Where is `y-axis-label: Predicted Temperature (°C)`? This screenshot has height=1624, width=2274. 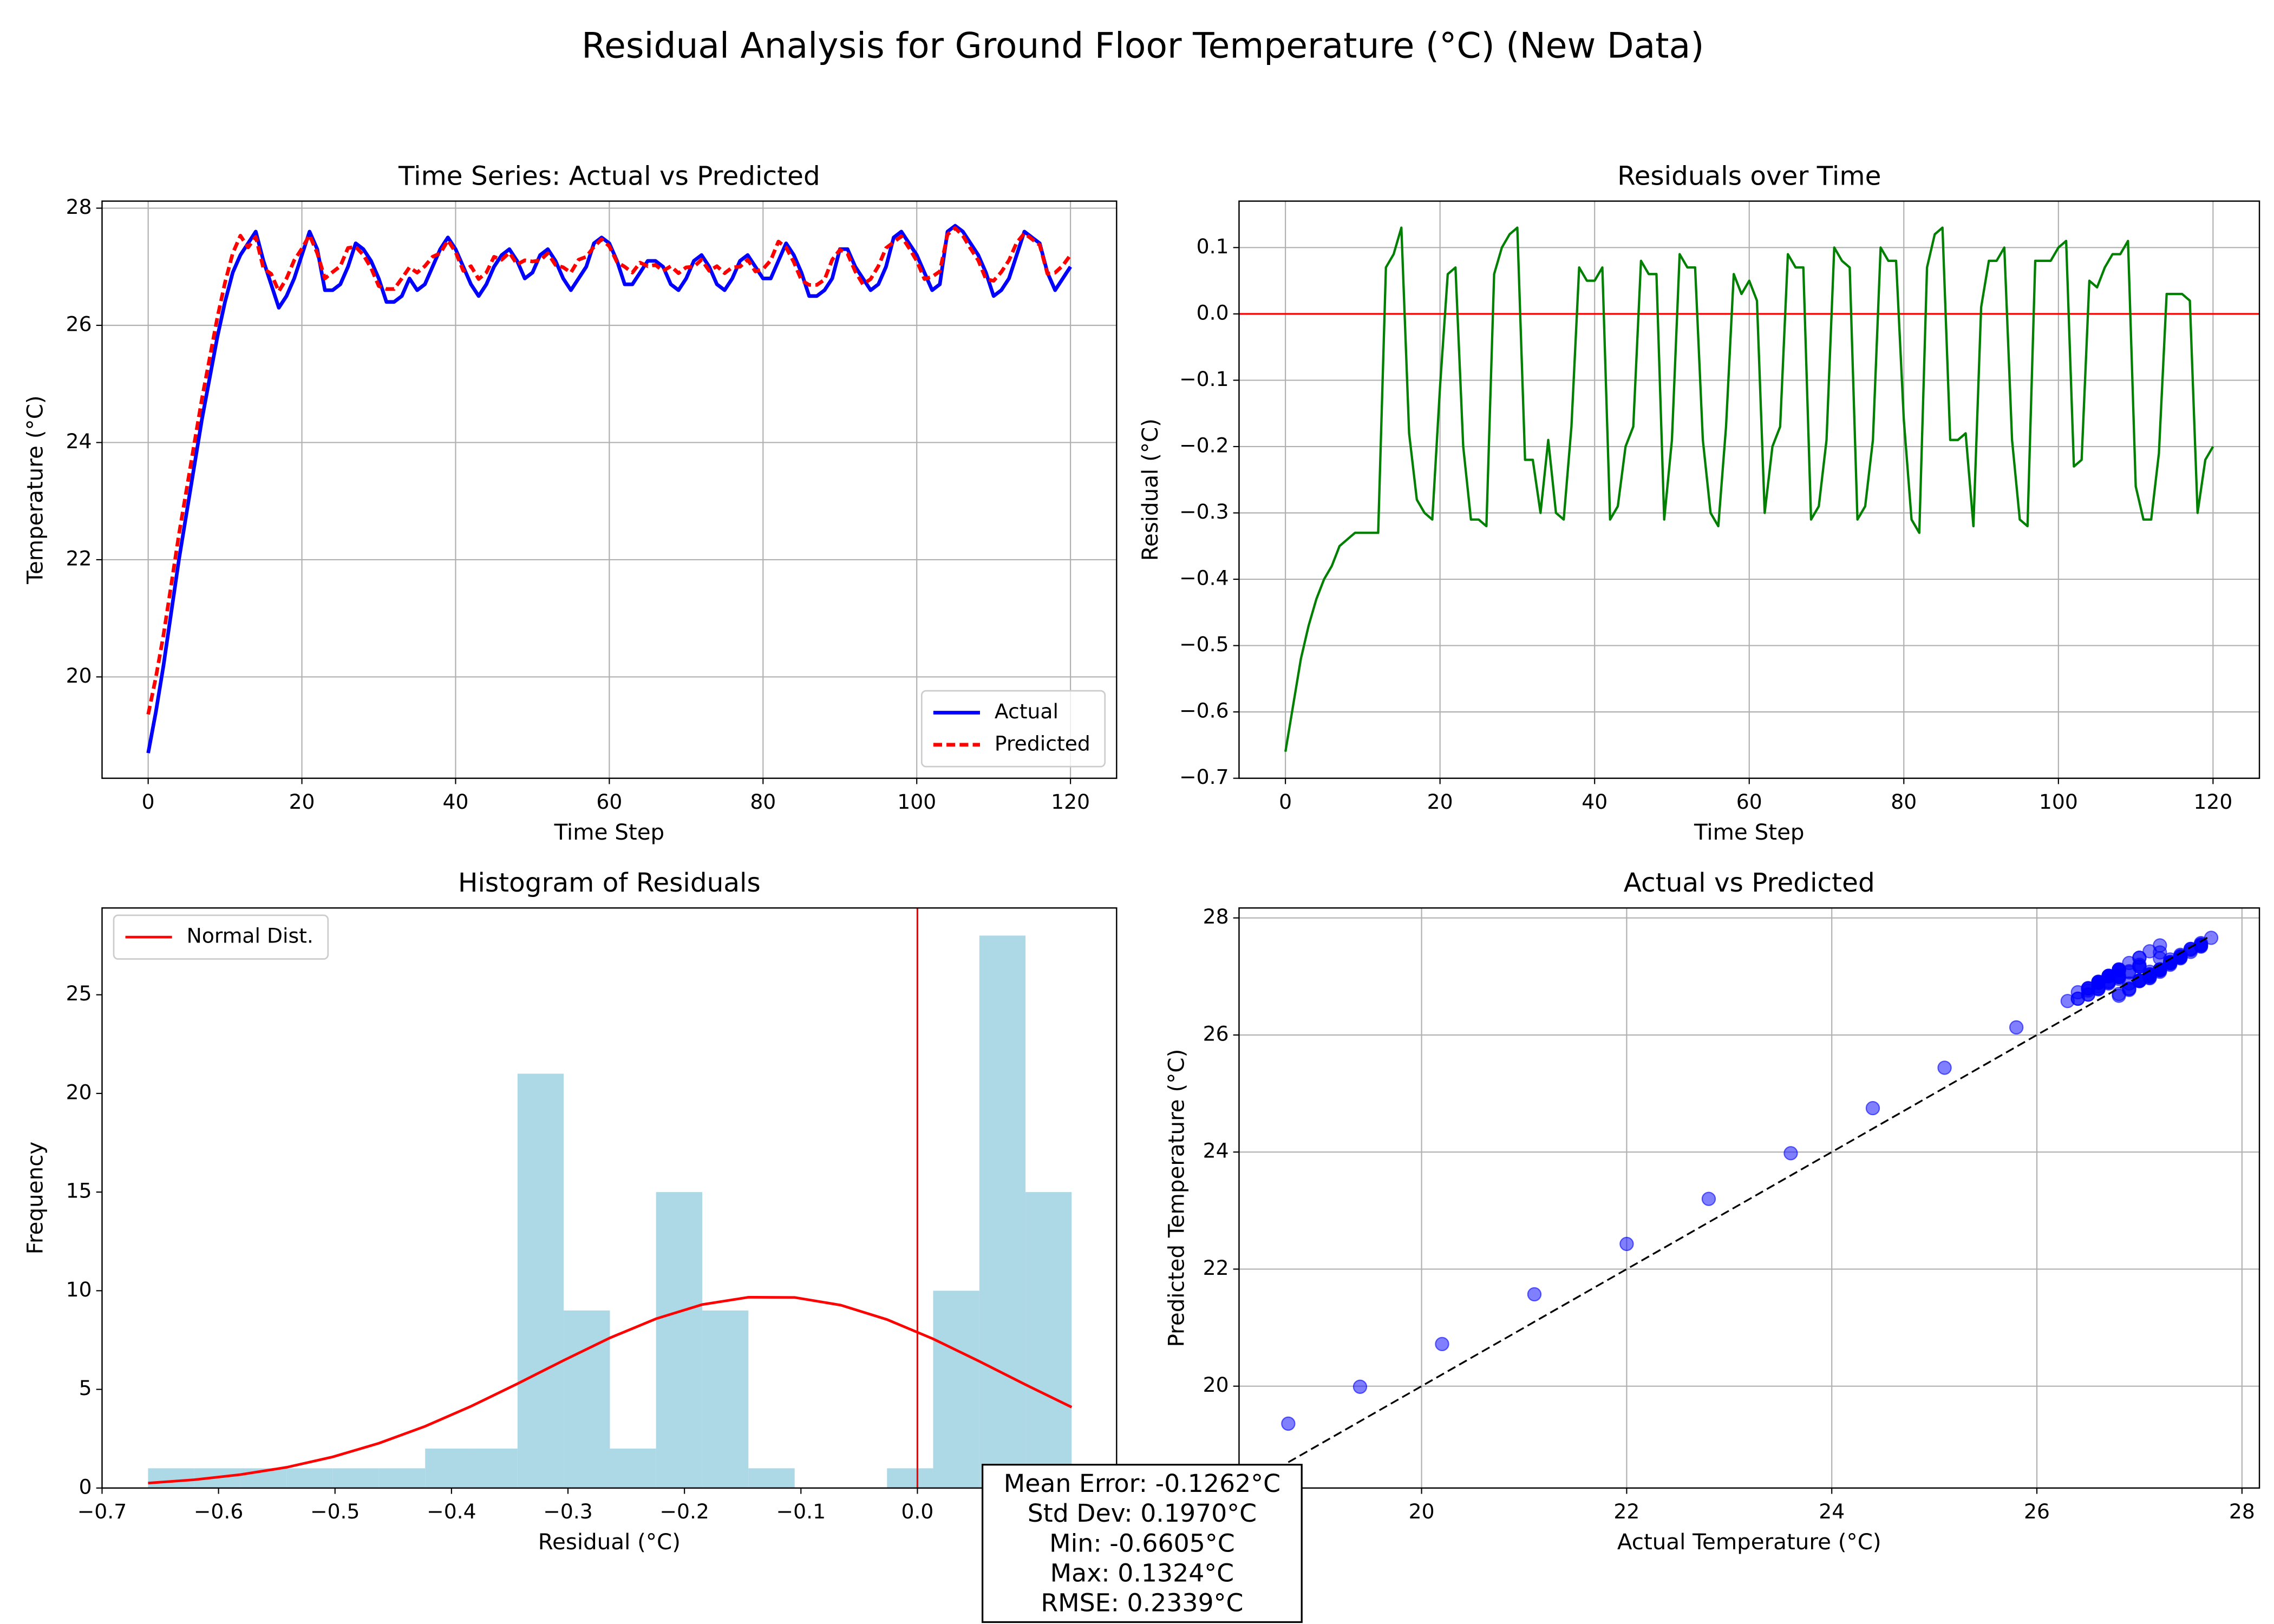
y-axis-label: Predicted Temperature (°C) is located at coordinates (1177, 1198).